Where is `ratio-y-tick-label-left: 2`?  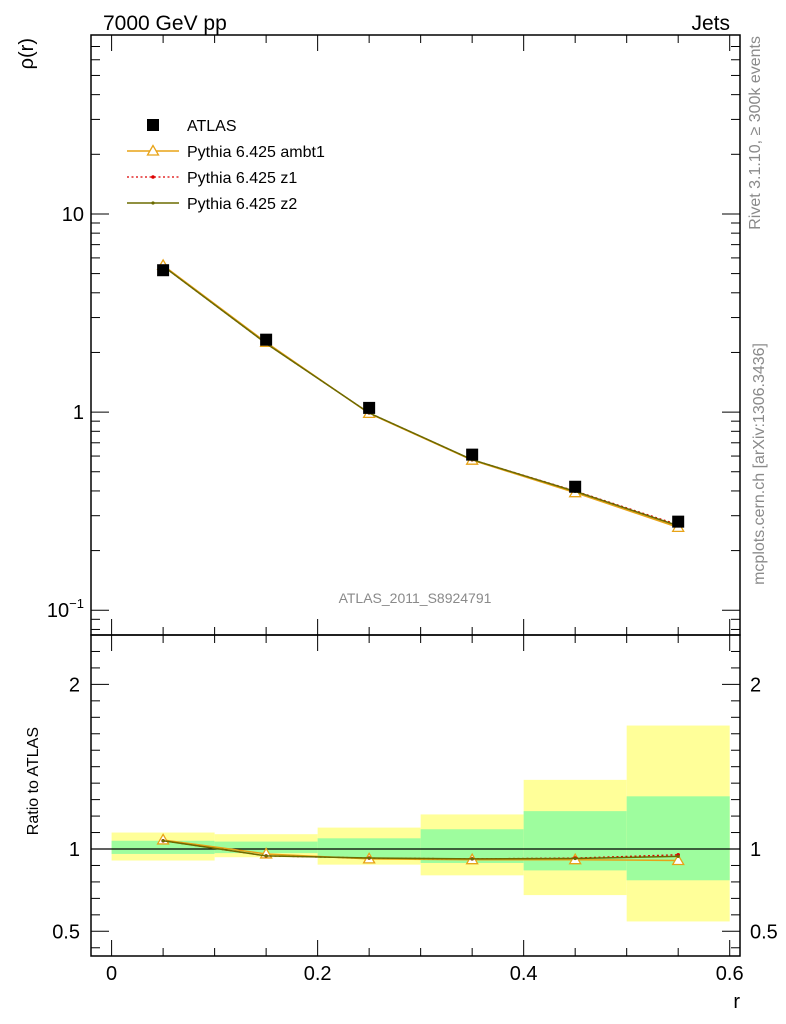 ratio-y-tick-label-left: 2 is located at coordinates (74, 685).